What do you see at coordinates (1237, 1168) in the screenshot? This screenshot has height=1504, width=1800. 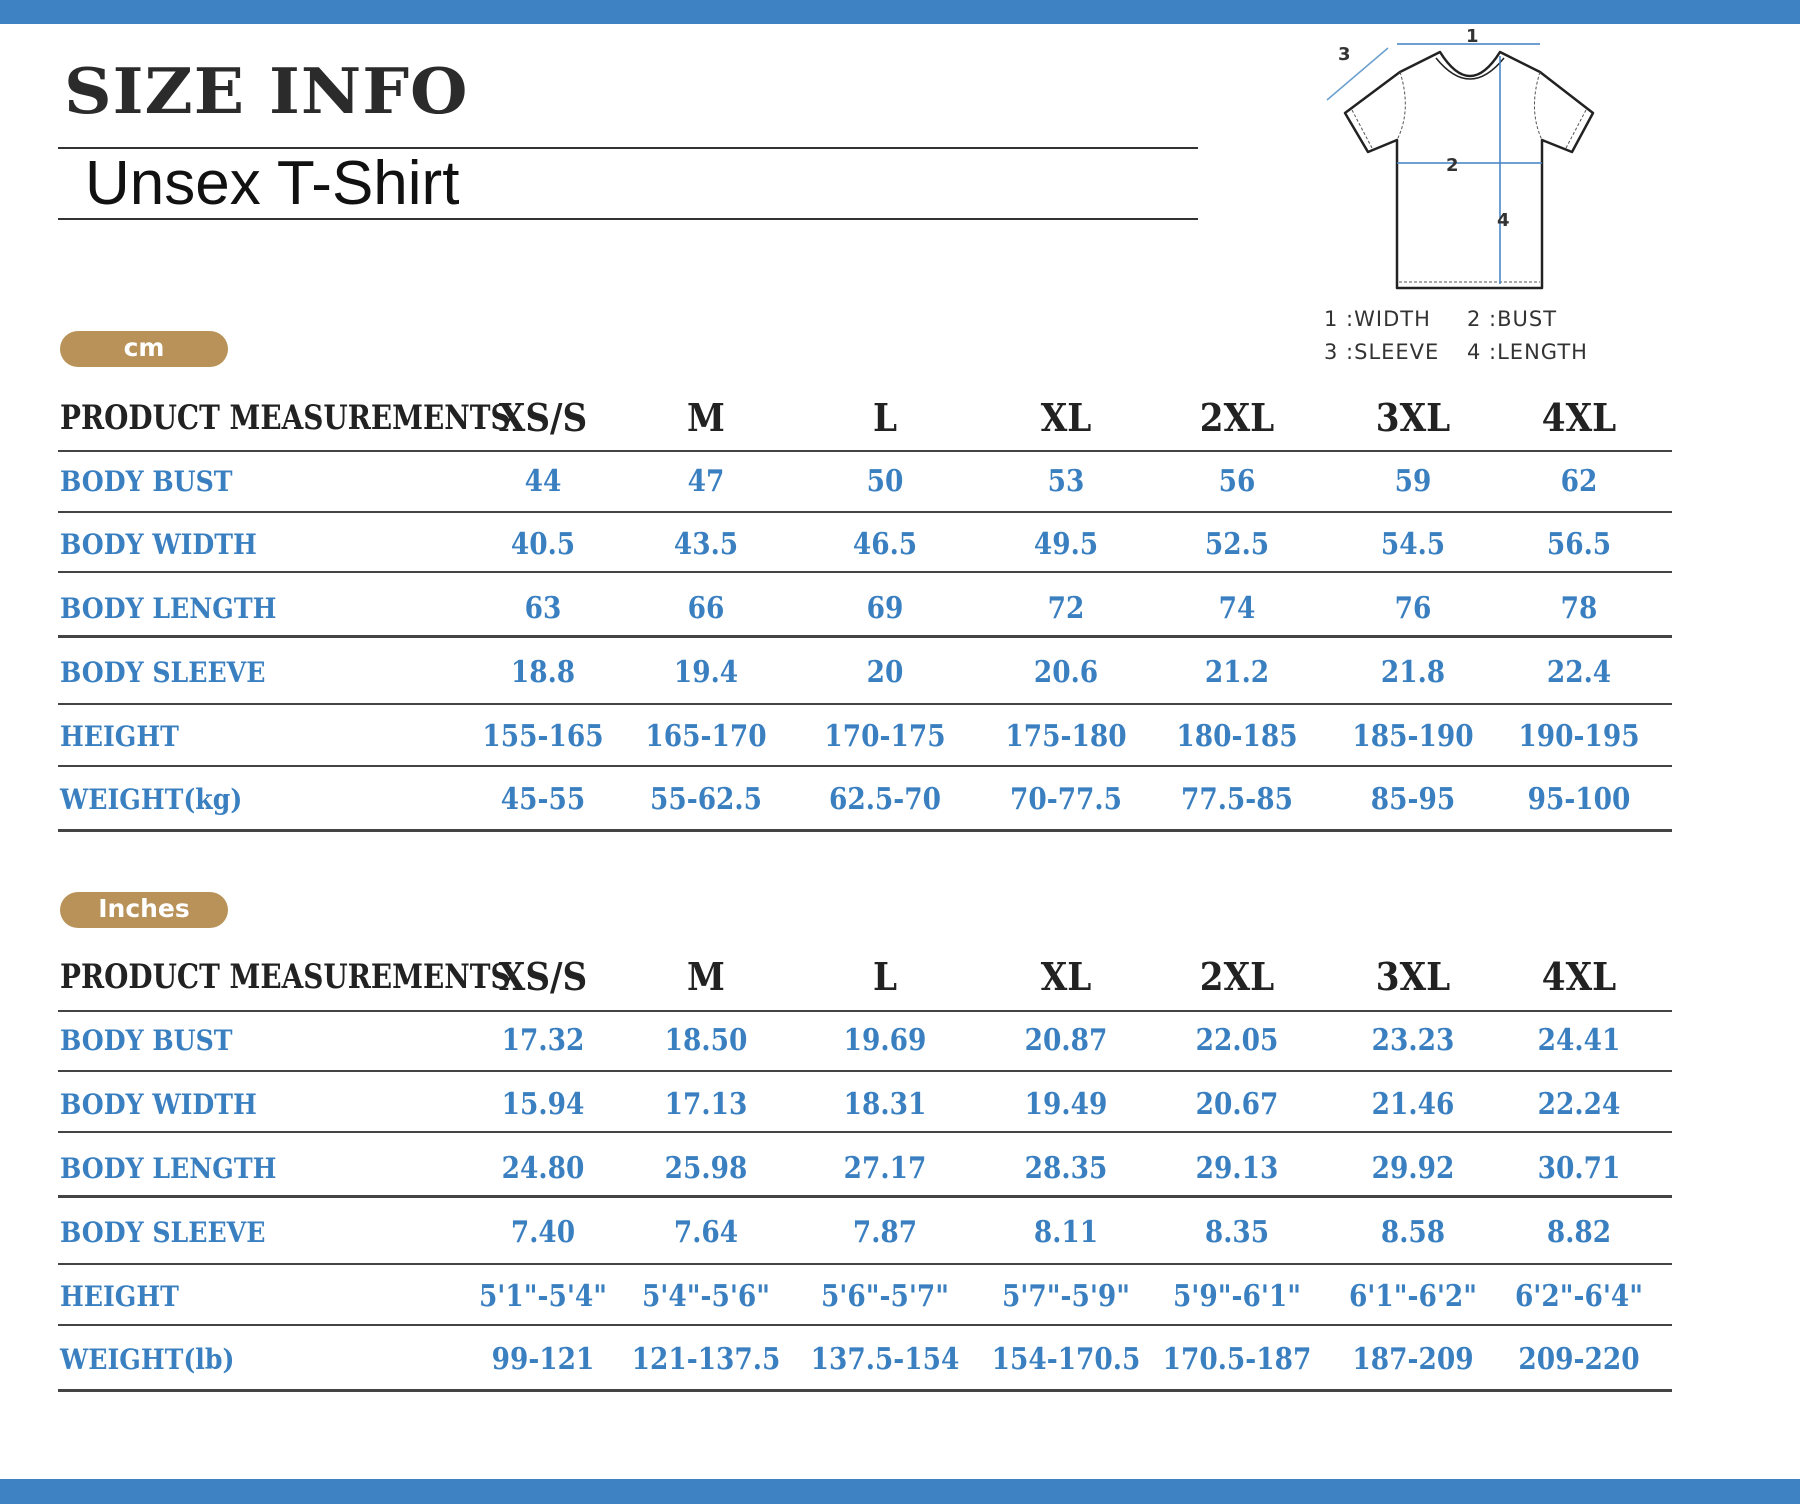 I see `table-cell: 29.13` at bounding box center [1237, 1168].